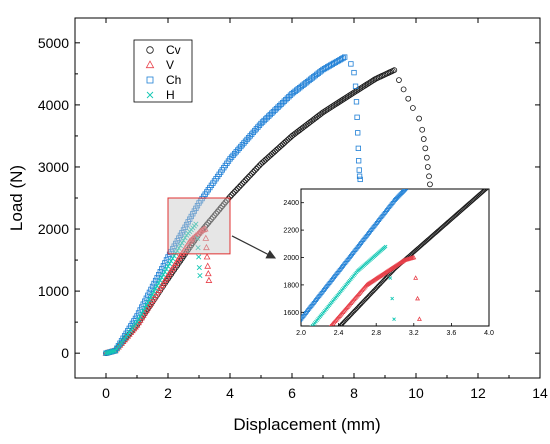 This screenshot has height=444, width=550. I want to click on inset-x-tick-label: 4.0, so click(489, 333).